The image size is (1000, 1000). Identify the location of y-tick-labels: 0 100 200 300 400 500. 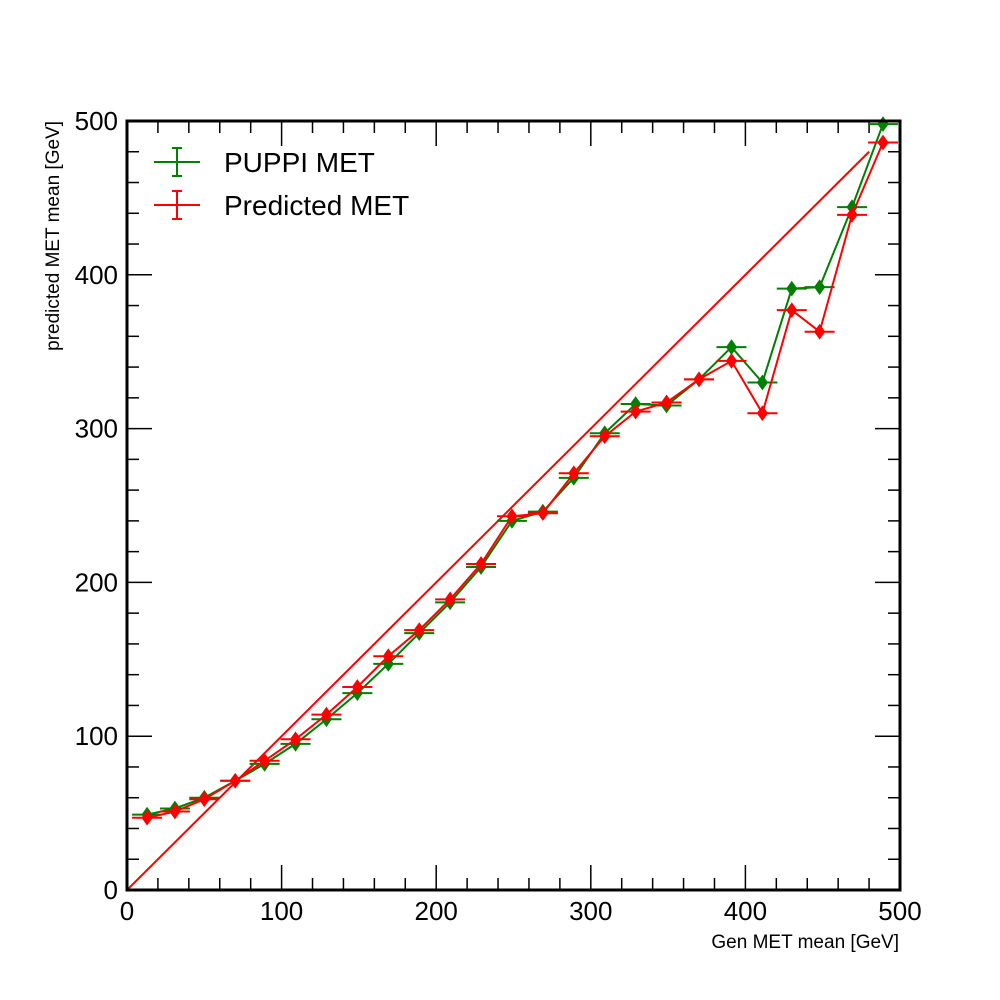
(96, 505).